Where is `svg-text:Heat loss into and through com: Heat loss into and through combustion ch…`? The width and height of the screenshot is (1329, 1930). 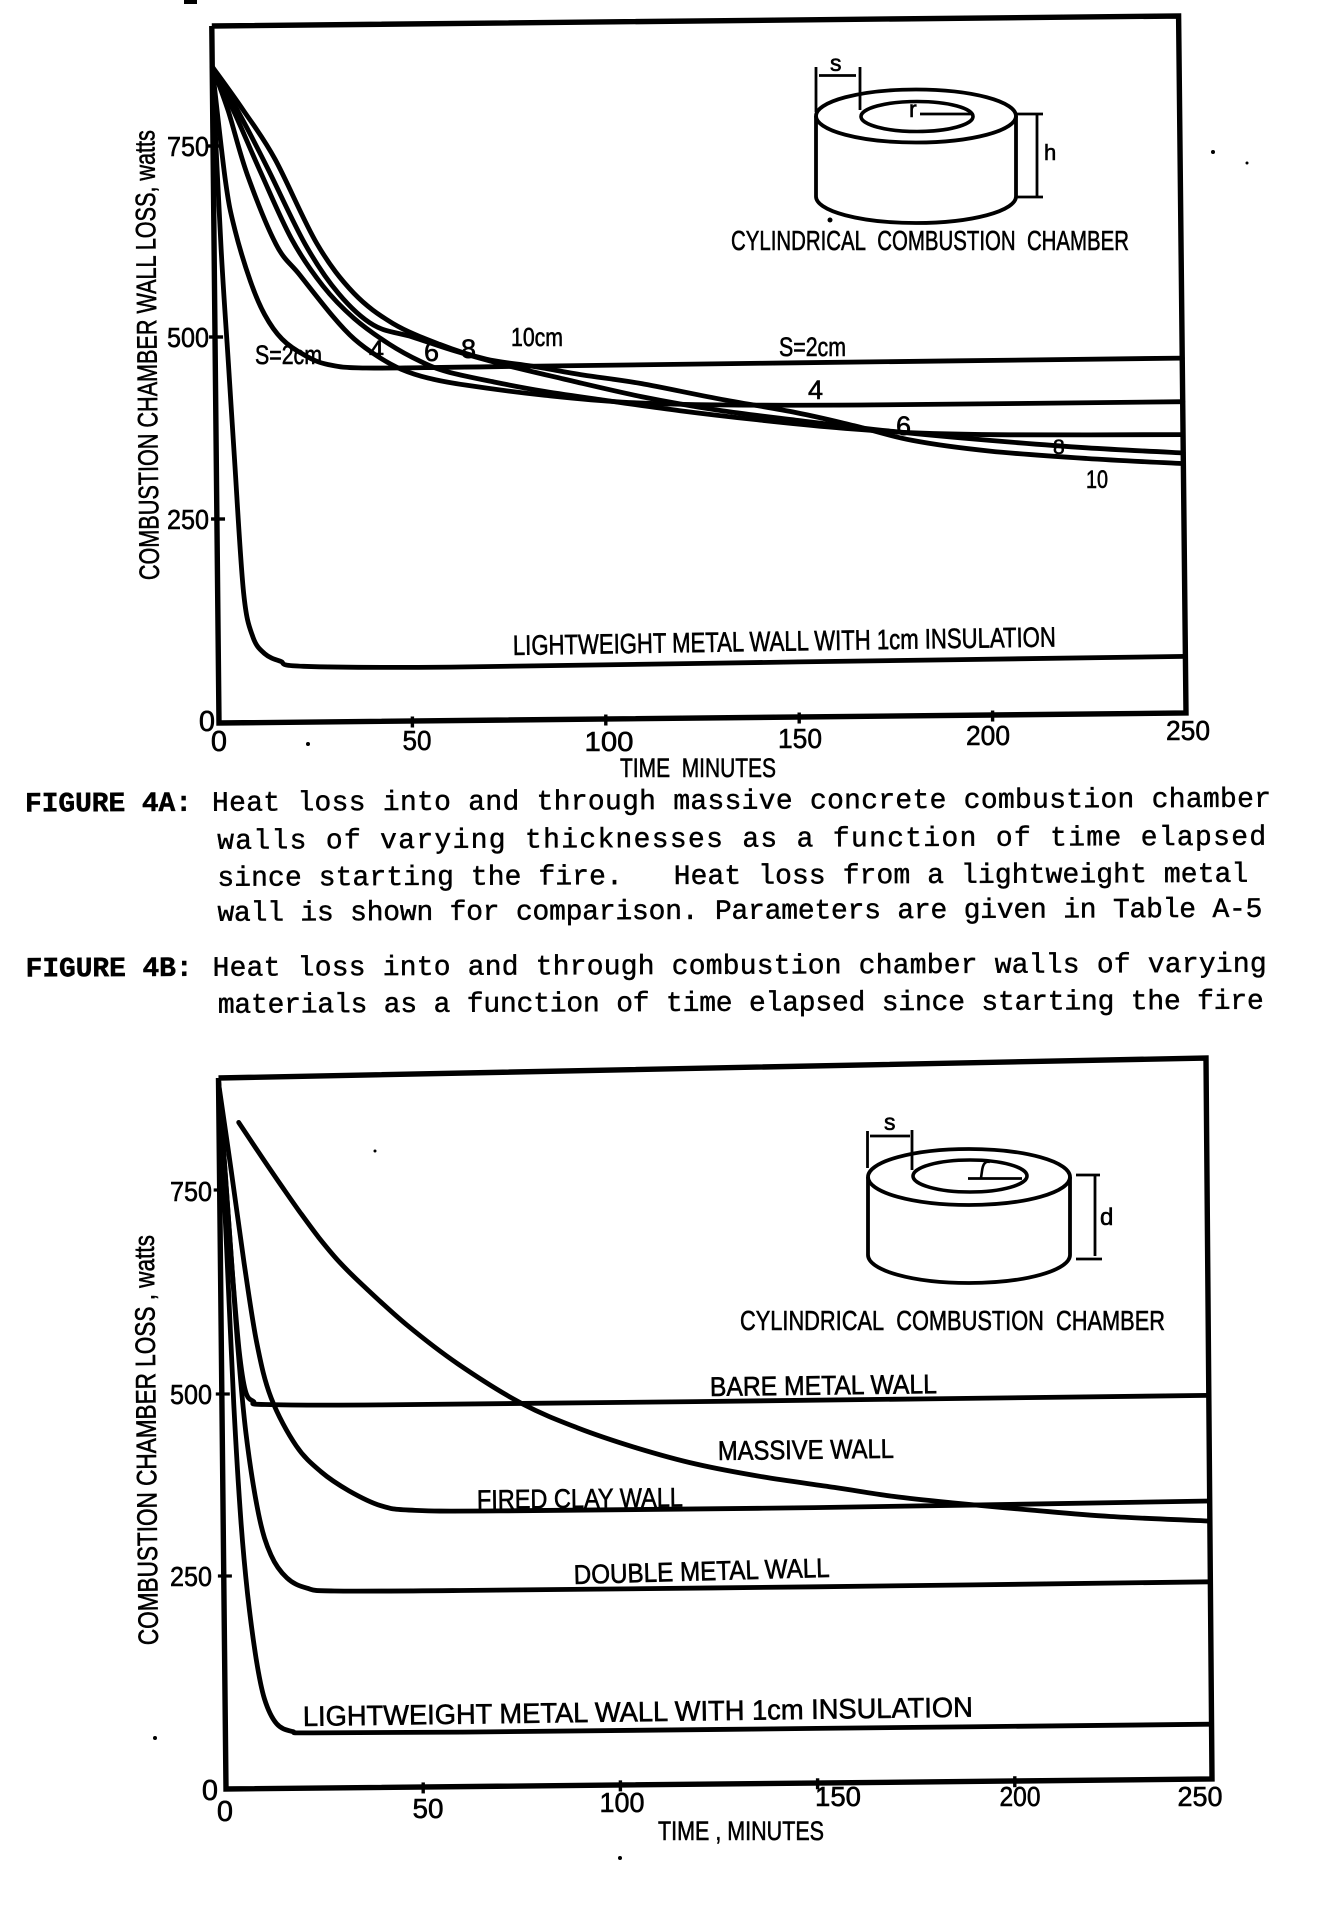
svg-text:Heat loss into and through com: Heat loss into and through combustion ch… is located at coordinates (740, 967).